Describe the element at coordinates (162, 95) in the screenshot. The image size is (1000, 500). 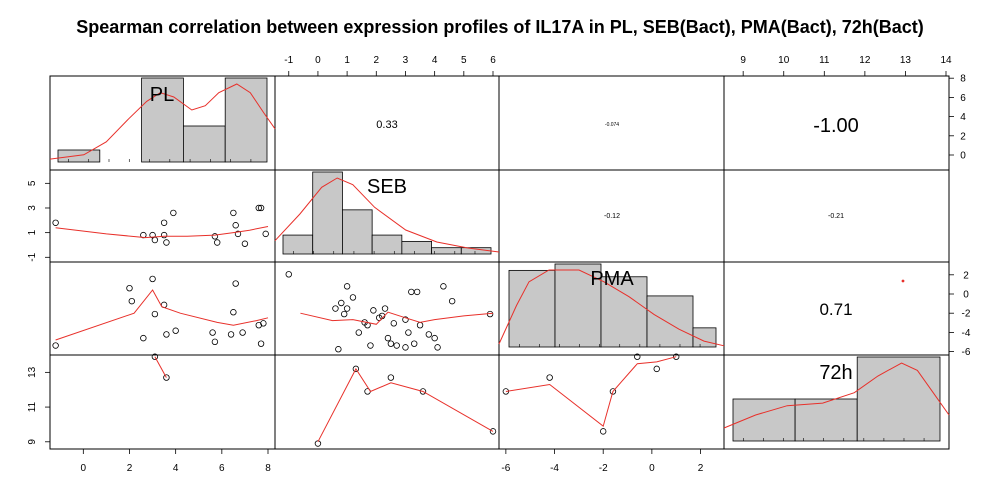
I see `variable-label: PL` at that location.